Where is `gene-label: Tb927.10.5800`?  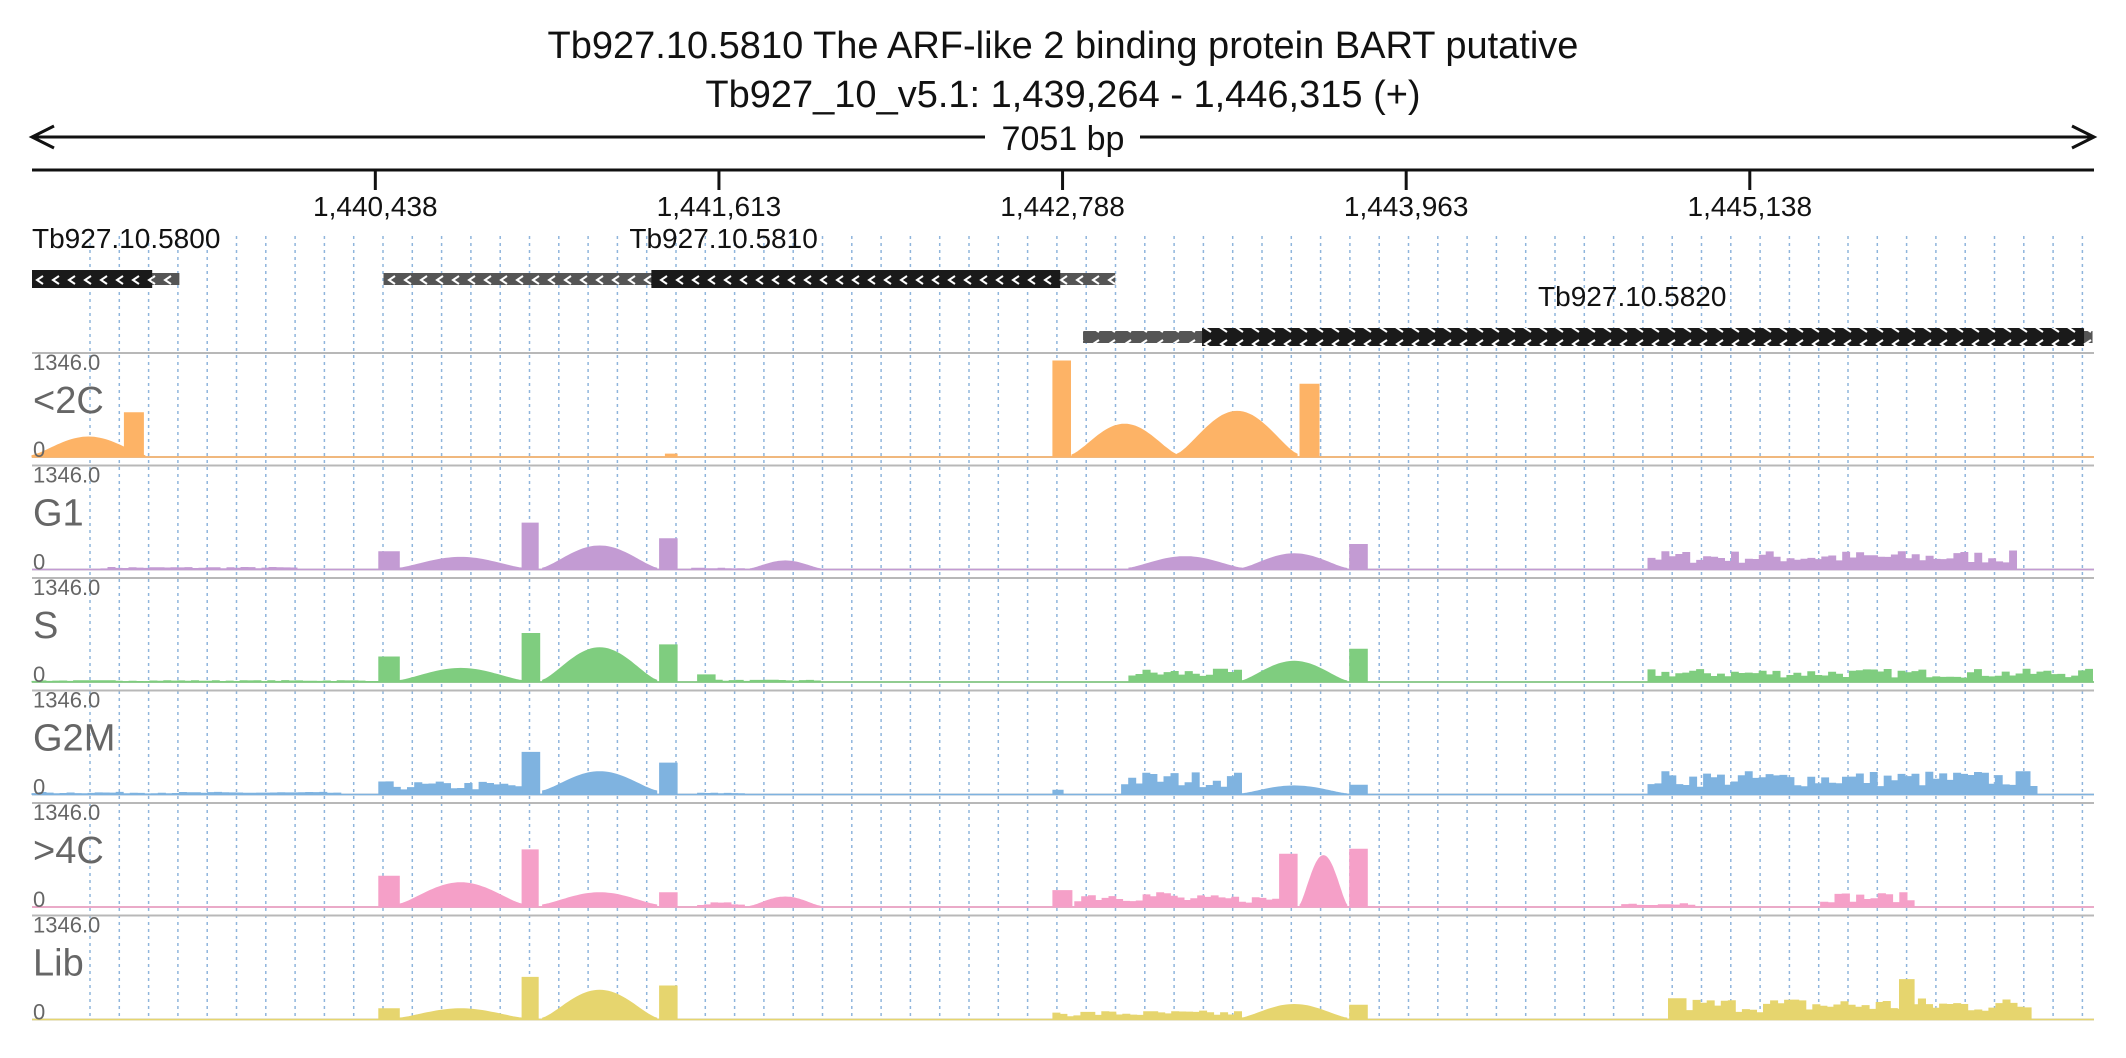 gene-label: Tb927.10.5800 is located at coordinates (126, 238).